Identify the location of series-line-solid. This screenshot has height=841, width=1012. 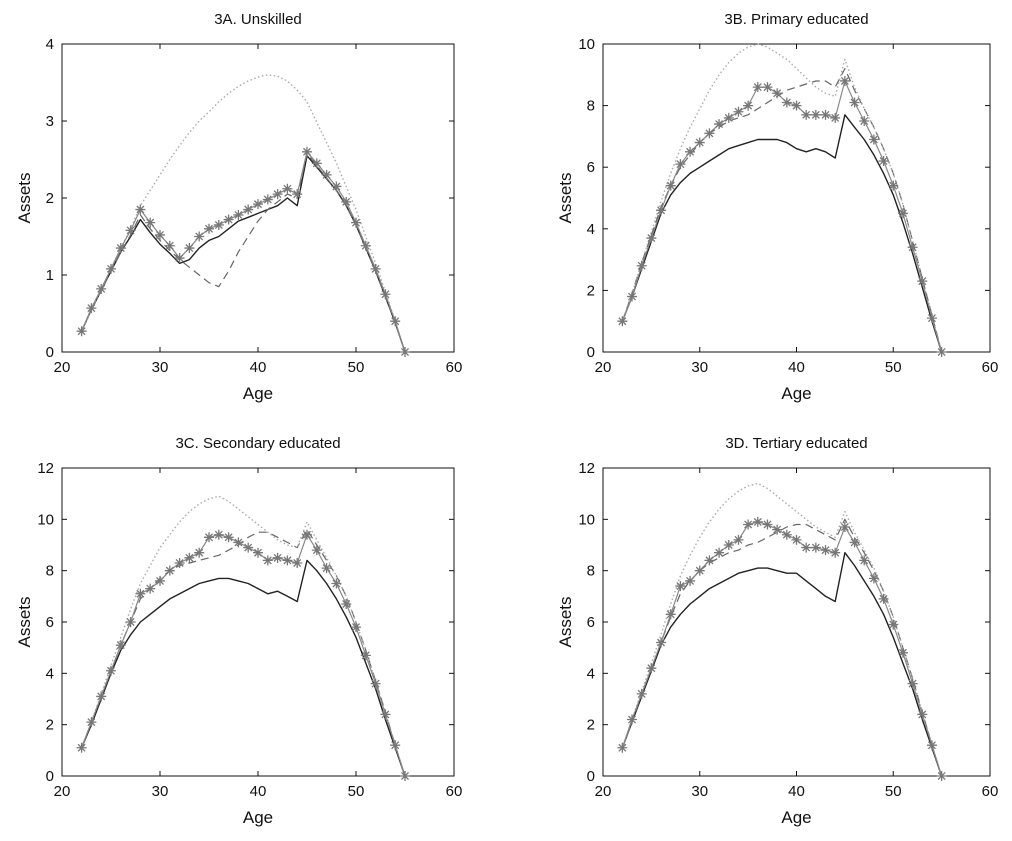
(243, 253).